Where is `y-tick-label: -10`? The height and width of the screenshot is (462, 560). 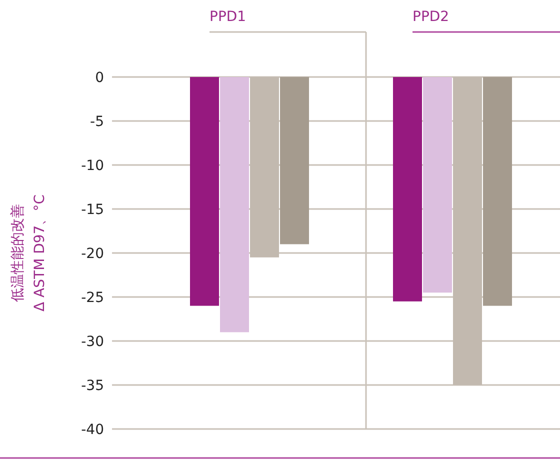
y-tick-label: -10 is located at coordinates (92, 166).